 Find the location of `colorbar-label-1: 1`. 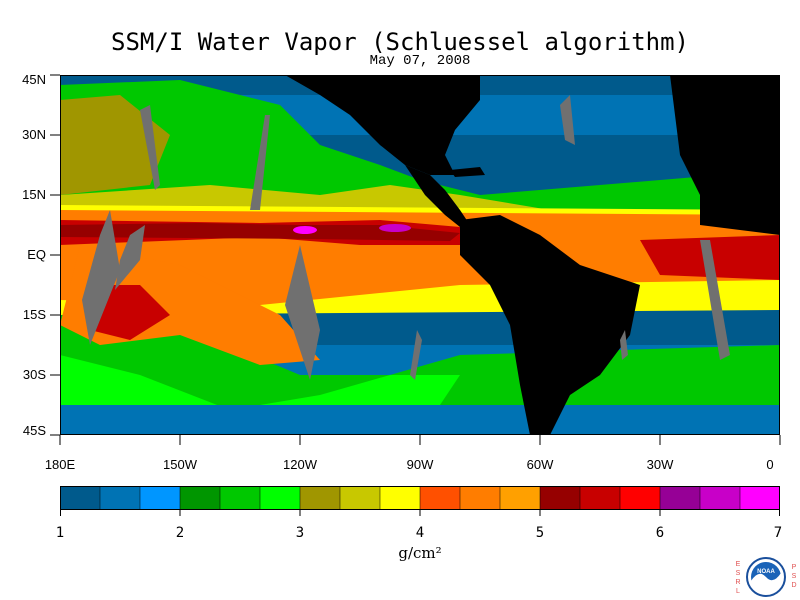

colorbar-label-1: 1 is located at coordinates (60, 533).